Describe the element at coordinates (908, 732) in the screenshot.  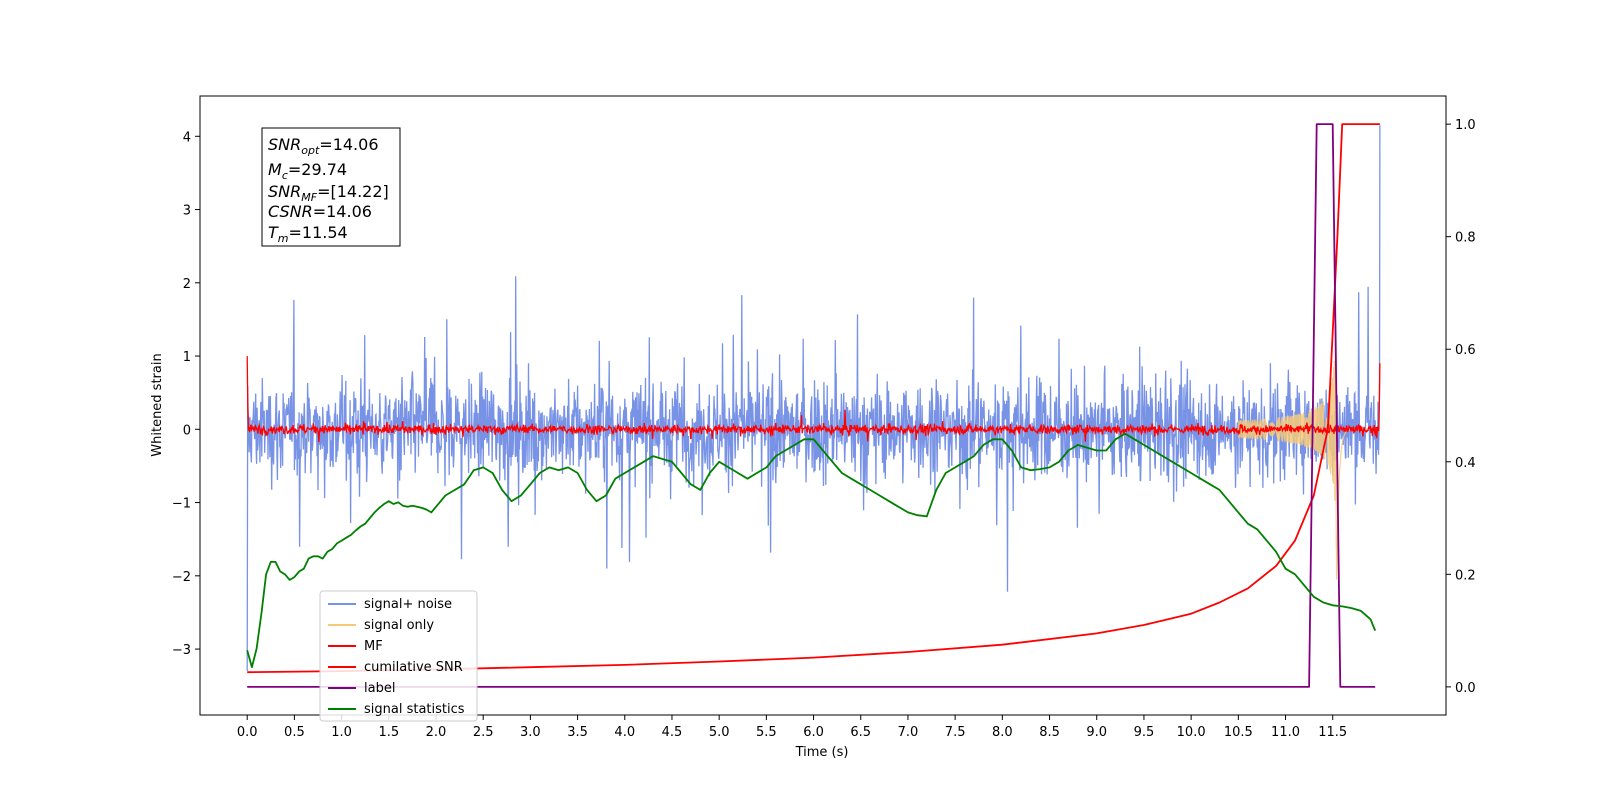
I see `x-tick-label: 7.0` at that location.